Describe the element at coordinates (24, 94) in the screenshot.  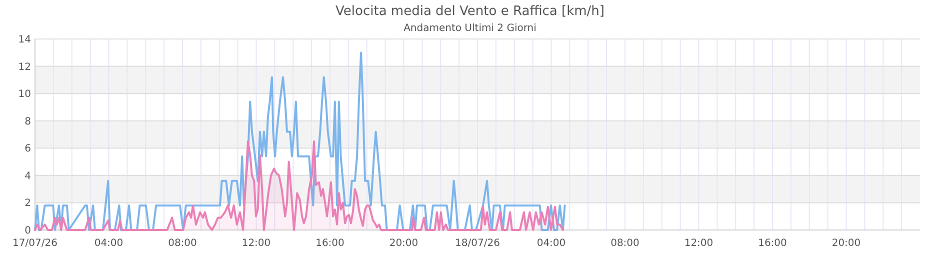
I see `y-tick-label: 10` at that location.